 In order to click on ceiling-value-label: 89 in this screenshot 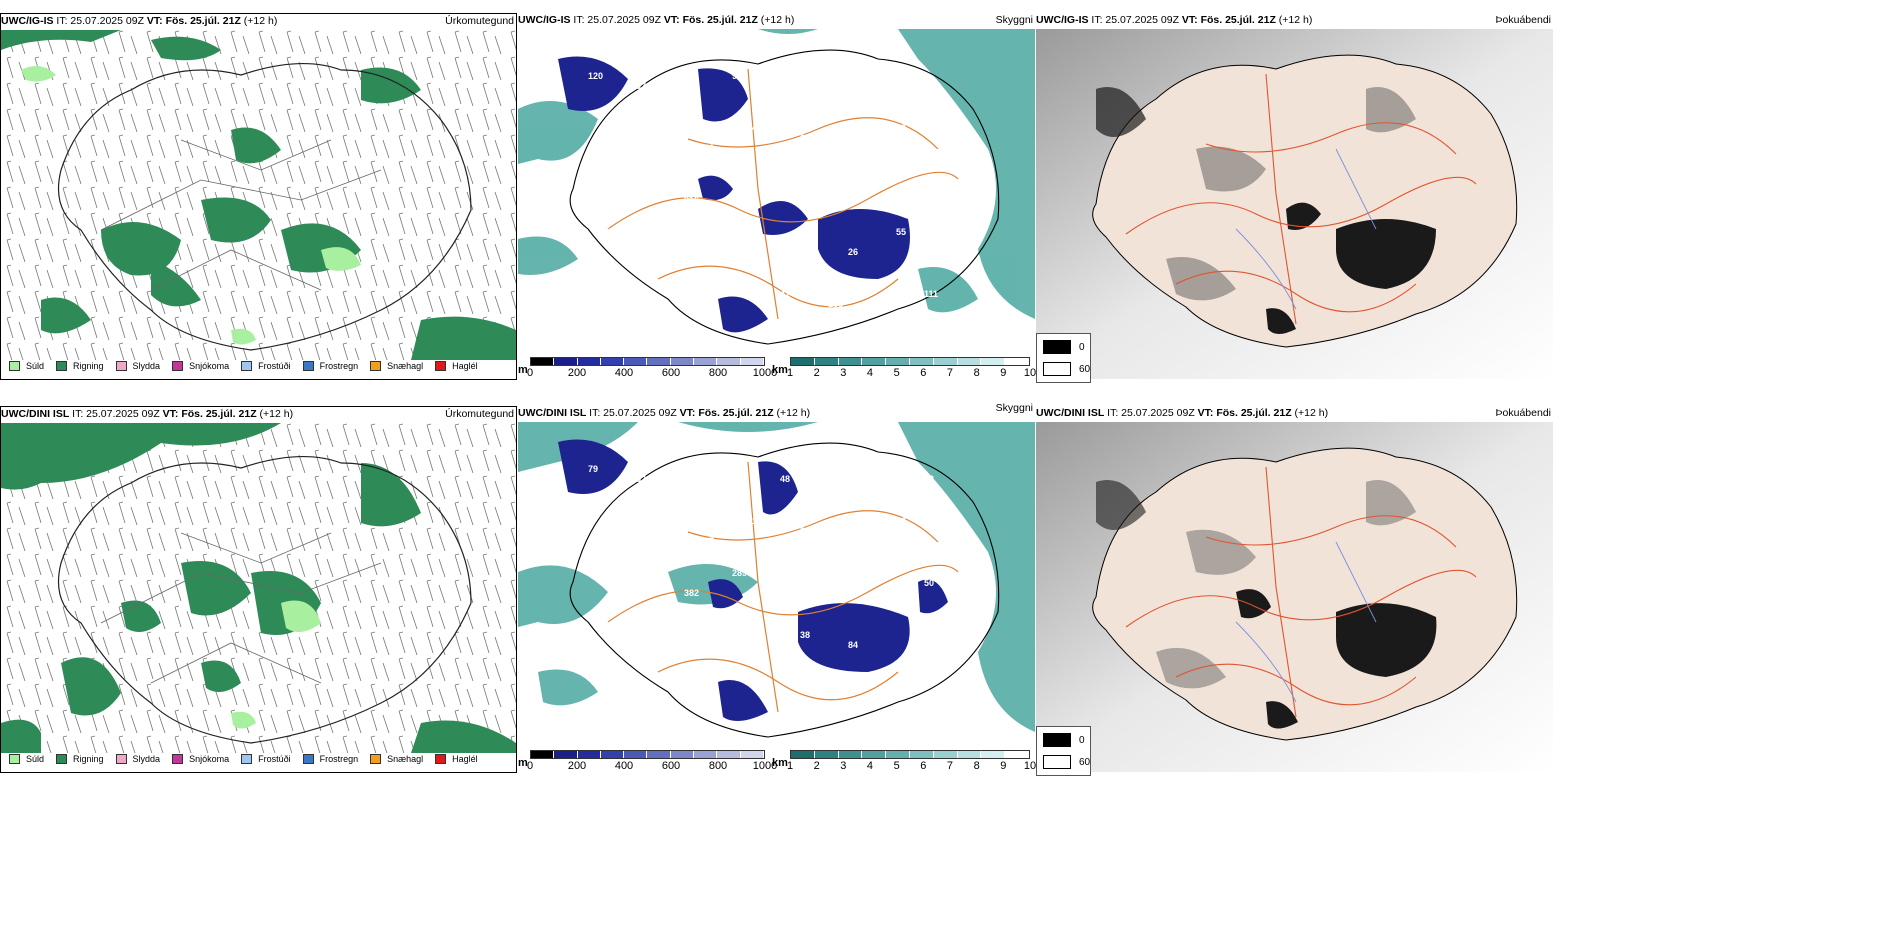, I will do `click(881, 469)`.